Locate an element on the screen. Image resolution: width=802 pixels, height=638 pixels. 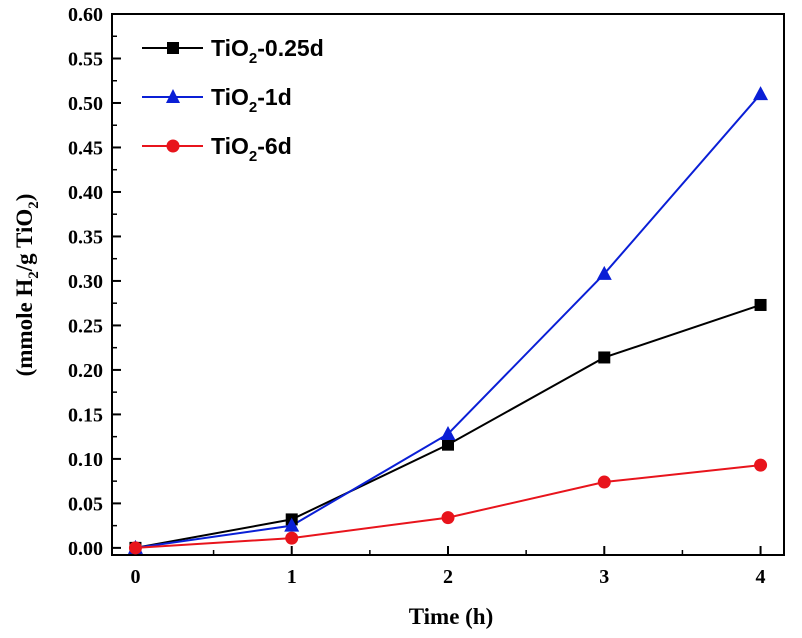
y-tick-label: 0.00 is located at coordinates (85, 549).